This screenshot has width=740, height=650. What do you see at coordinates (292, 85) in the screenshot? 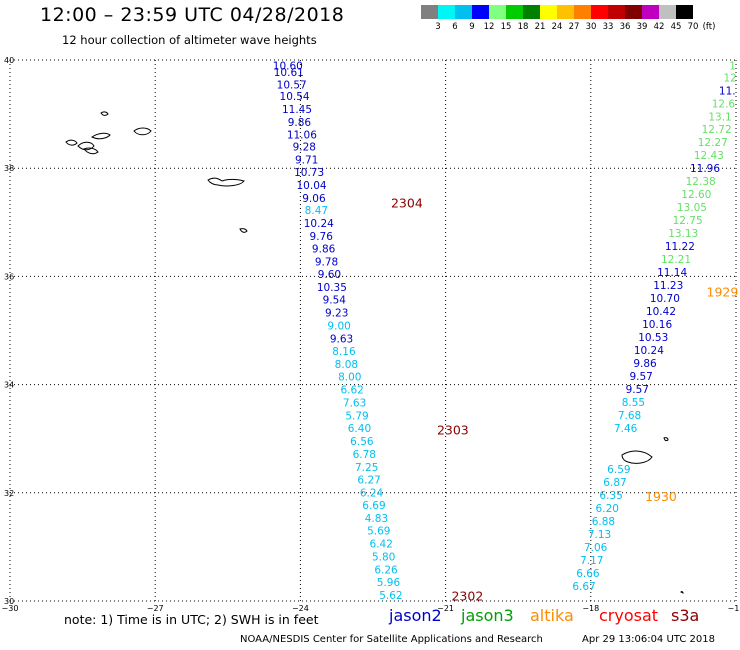
I see `swh-value: 10.57` at bounding box center [292, 85].